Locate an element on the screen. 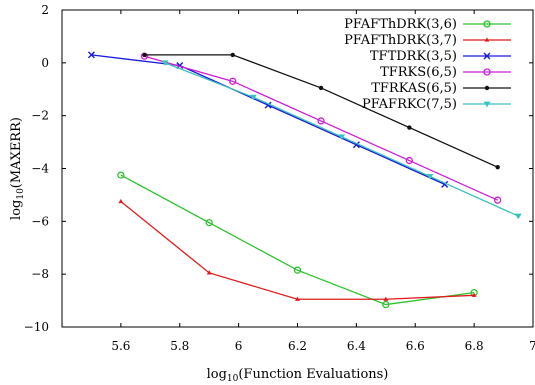  legend-label: TFRKS(6,5) is located at coordinates (418, 72).